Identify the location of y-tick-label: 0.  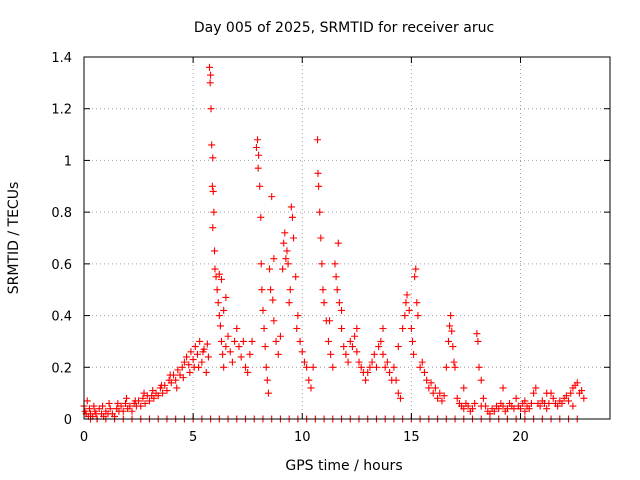
(68, 420).